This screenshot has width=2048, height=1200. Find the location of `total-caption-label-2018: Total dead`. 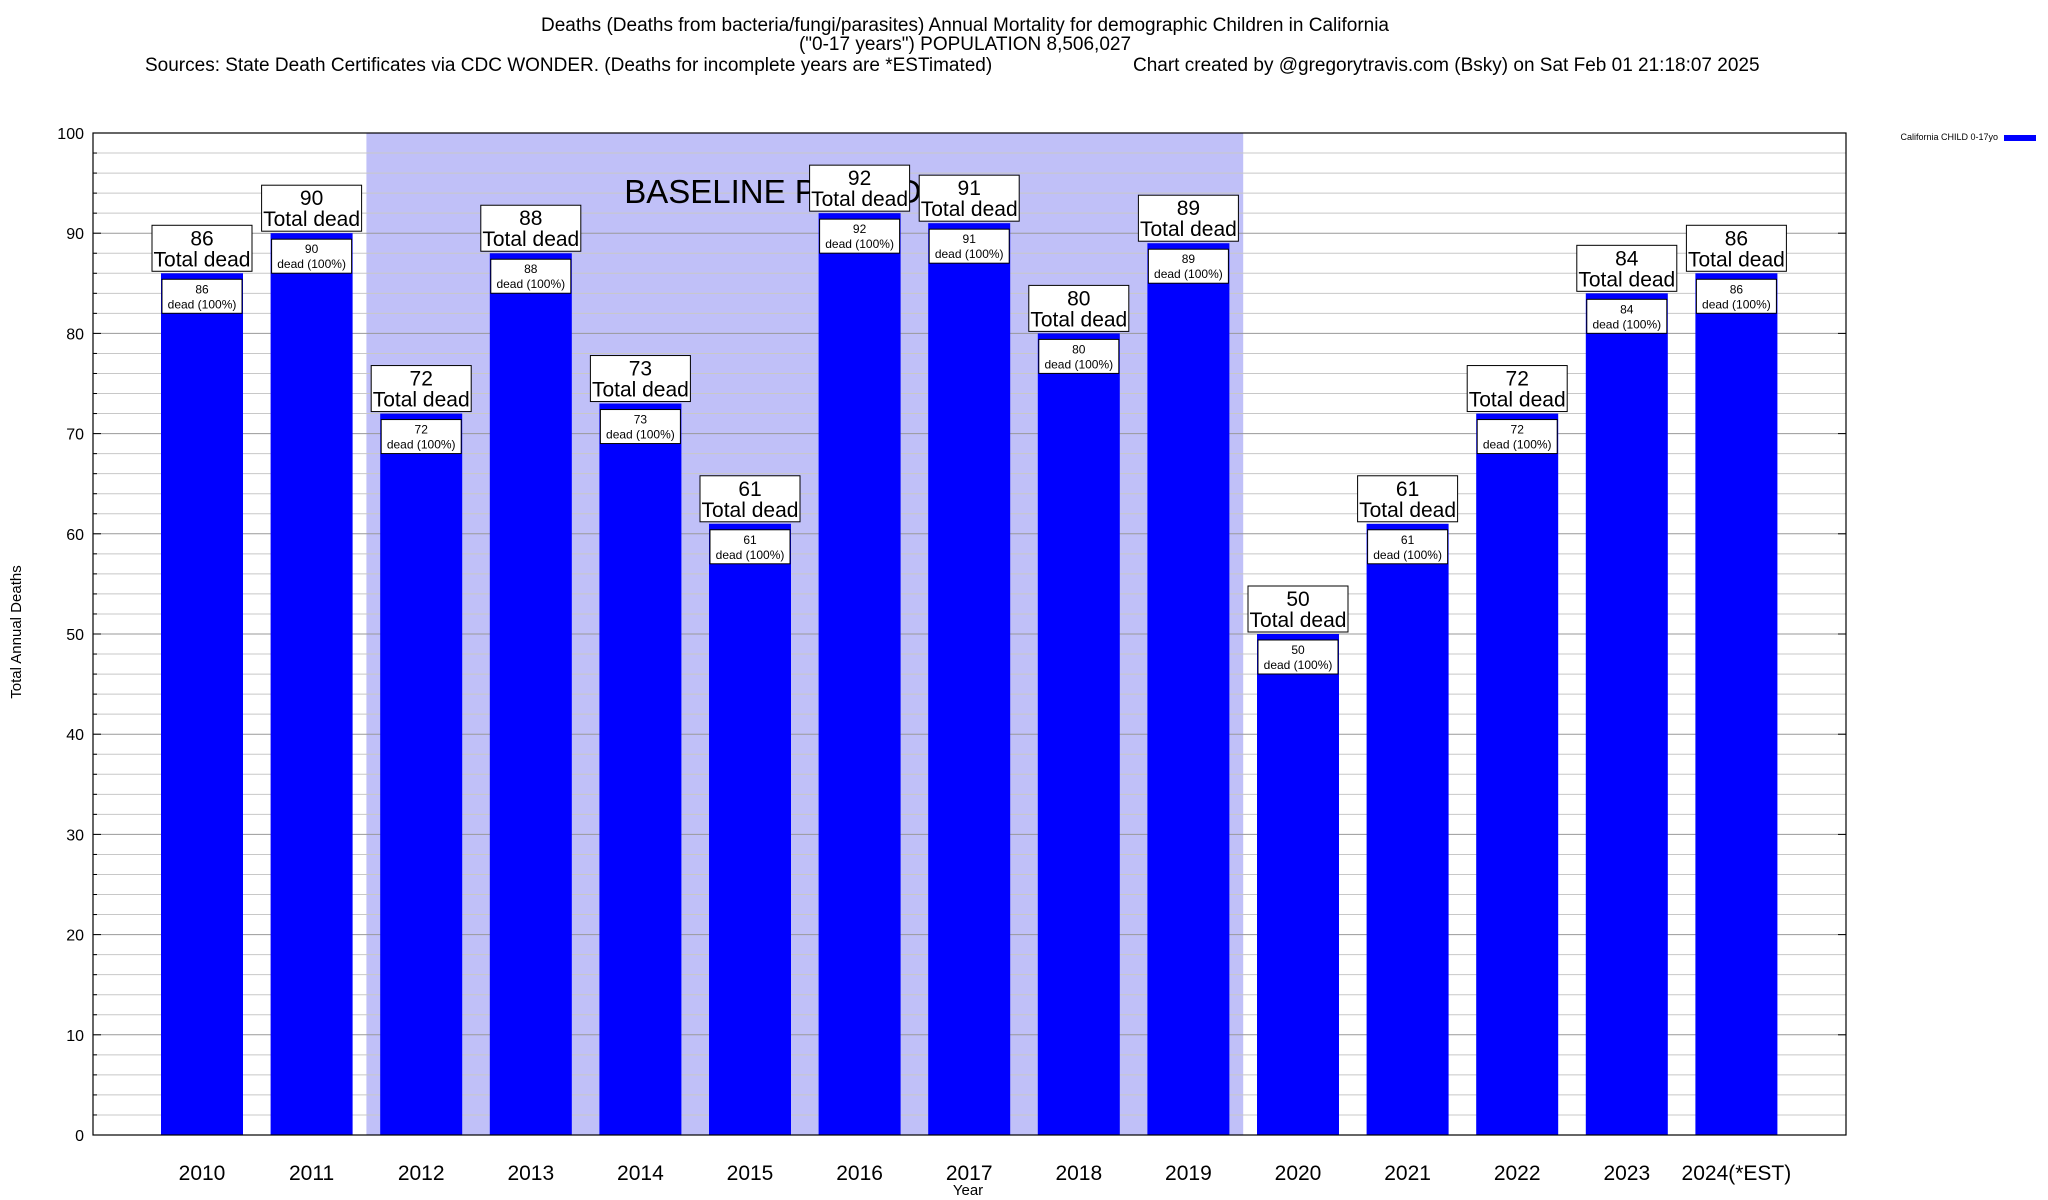

total-caption-label-2018: Total dead is located at coordinates (1078, 319).